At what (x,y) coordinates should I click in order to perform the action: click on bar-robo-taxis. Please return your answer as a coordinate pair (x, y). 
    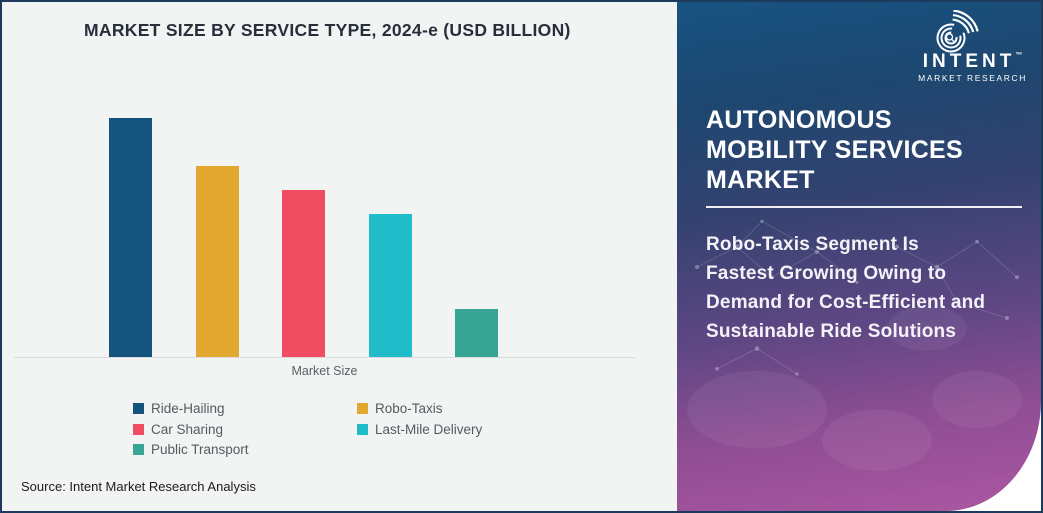
    Looking at the image, I should click on (217, 261).